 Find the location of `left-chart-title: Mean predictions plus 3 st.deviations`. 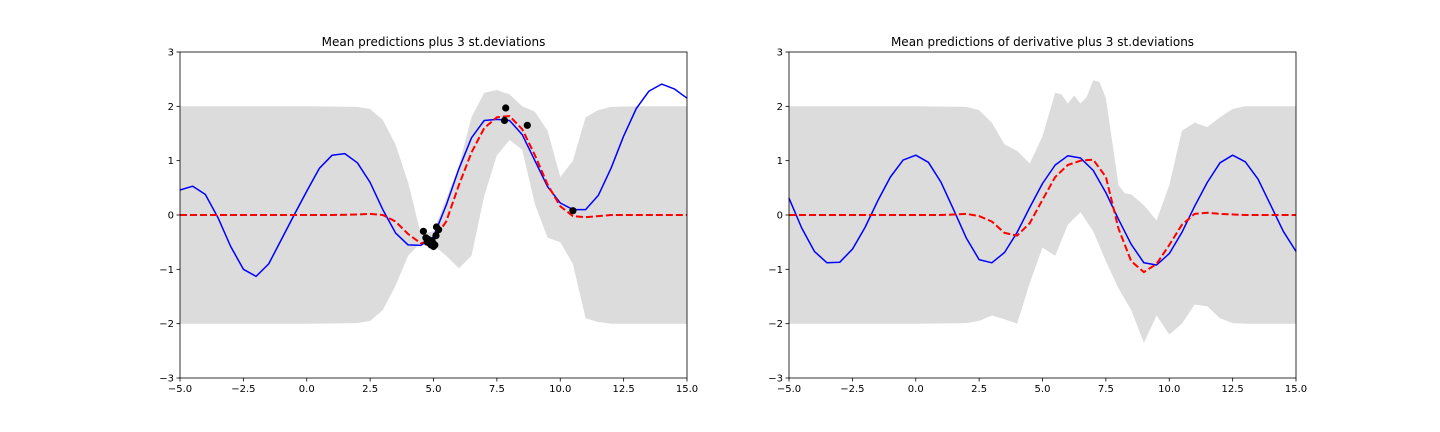

left-chart-title: Mean predictions plus 3 st.deviations is located at coordinates (434, 42).